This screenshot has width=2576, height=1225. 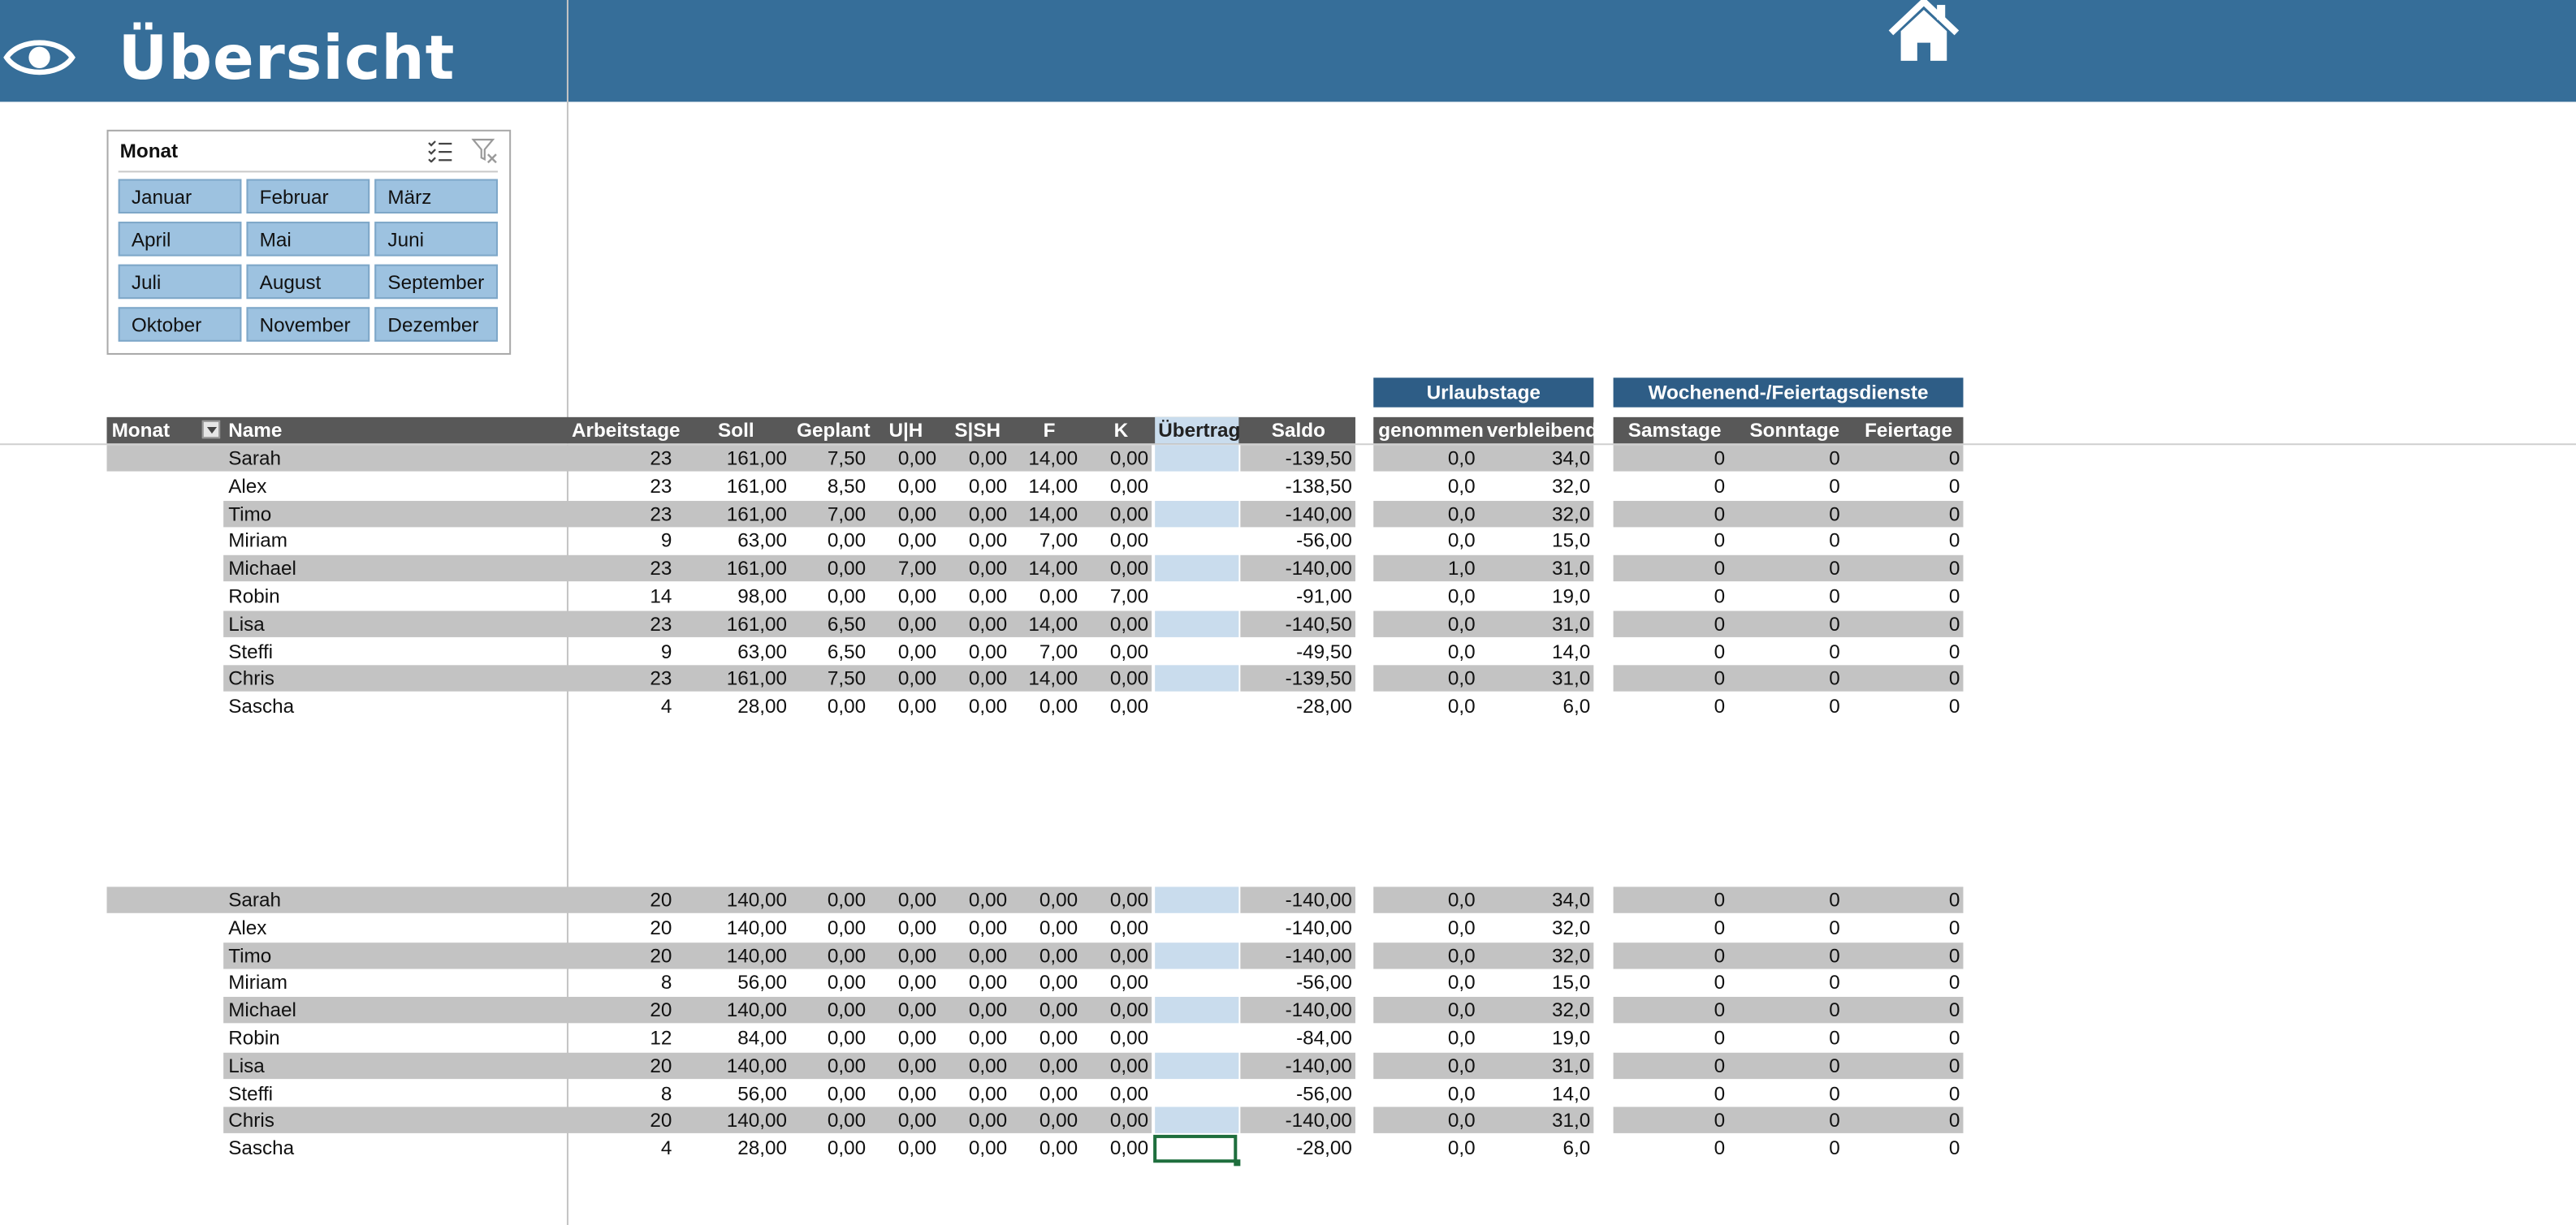 What do you see at coordinates (485, 151) in the screenshot?
I see `clear-filter-icon` at bounding box center [485, 151].